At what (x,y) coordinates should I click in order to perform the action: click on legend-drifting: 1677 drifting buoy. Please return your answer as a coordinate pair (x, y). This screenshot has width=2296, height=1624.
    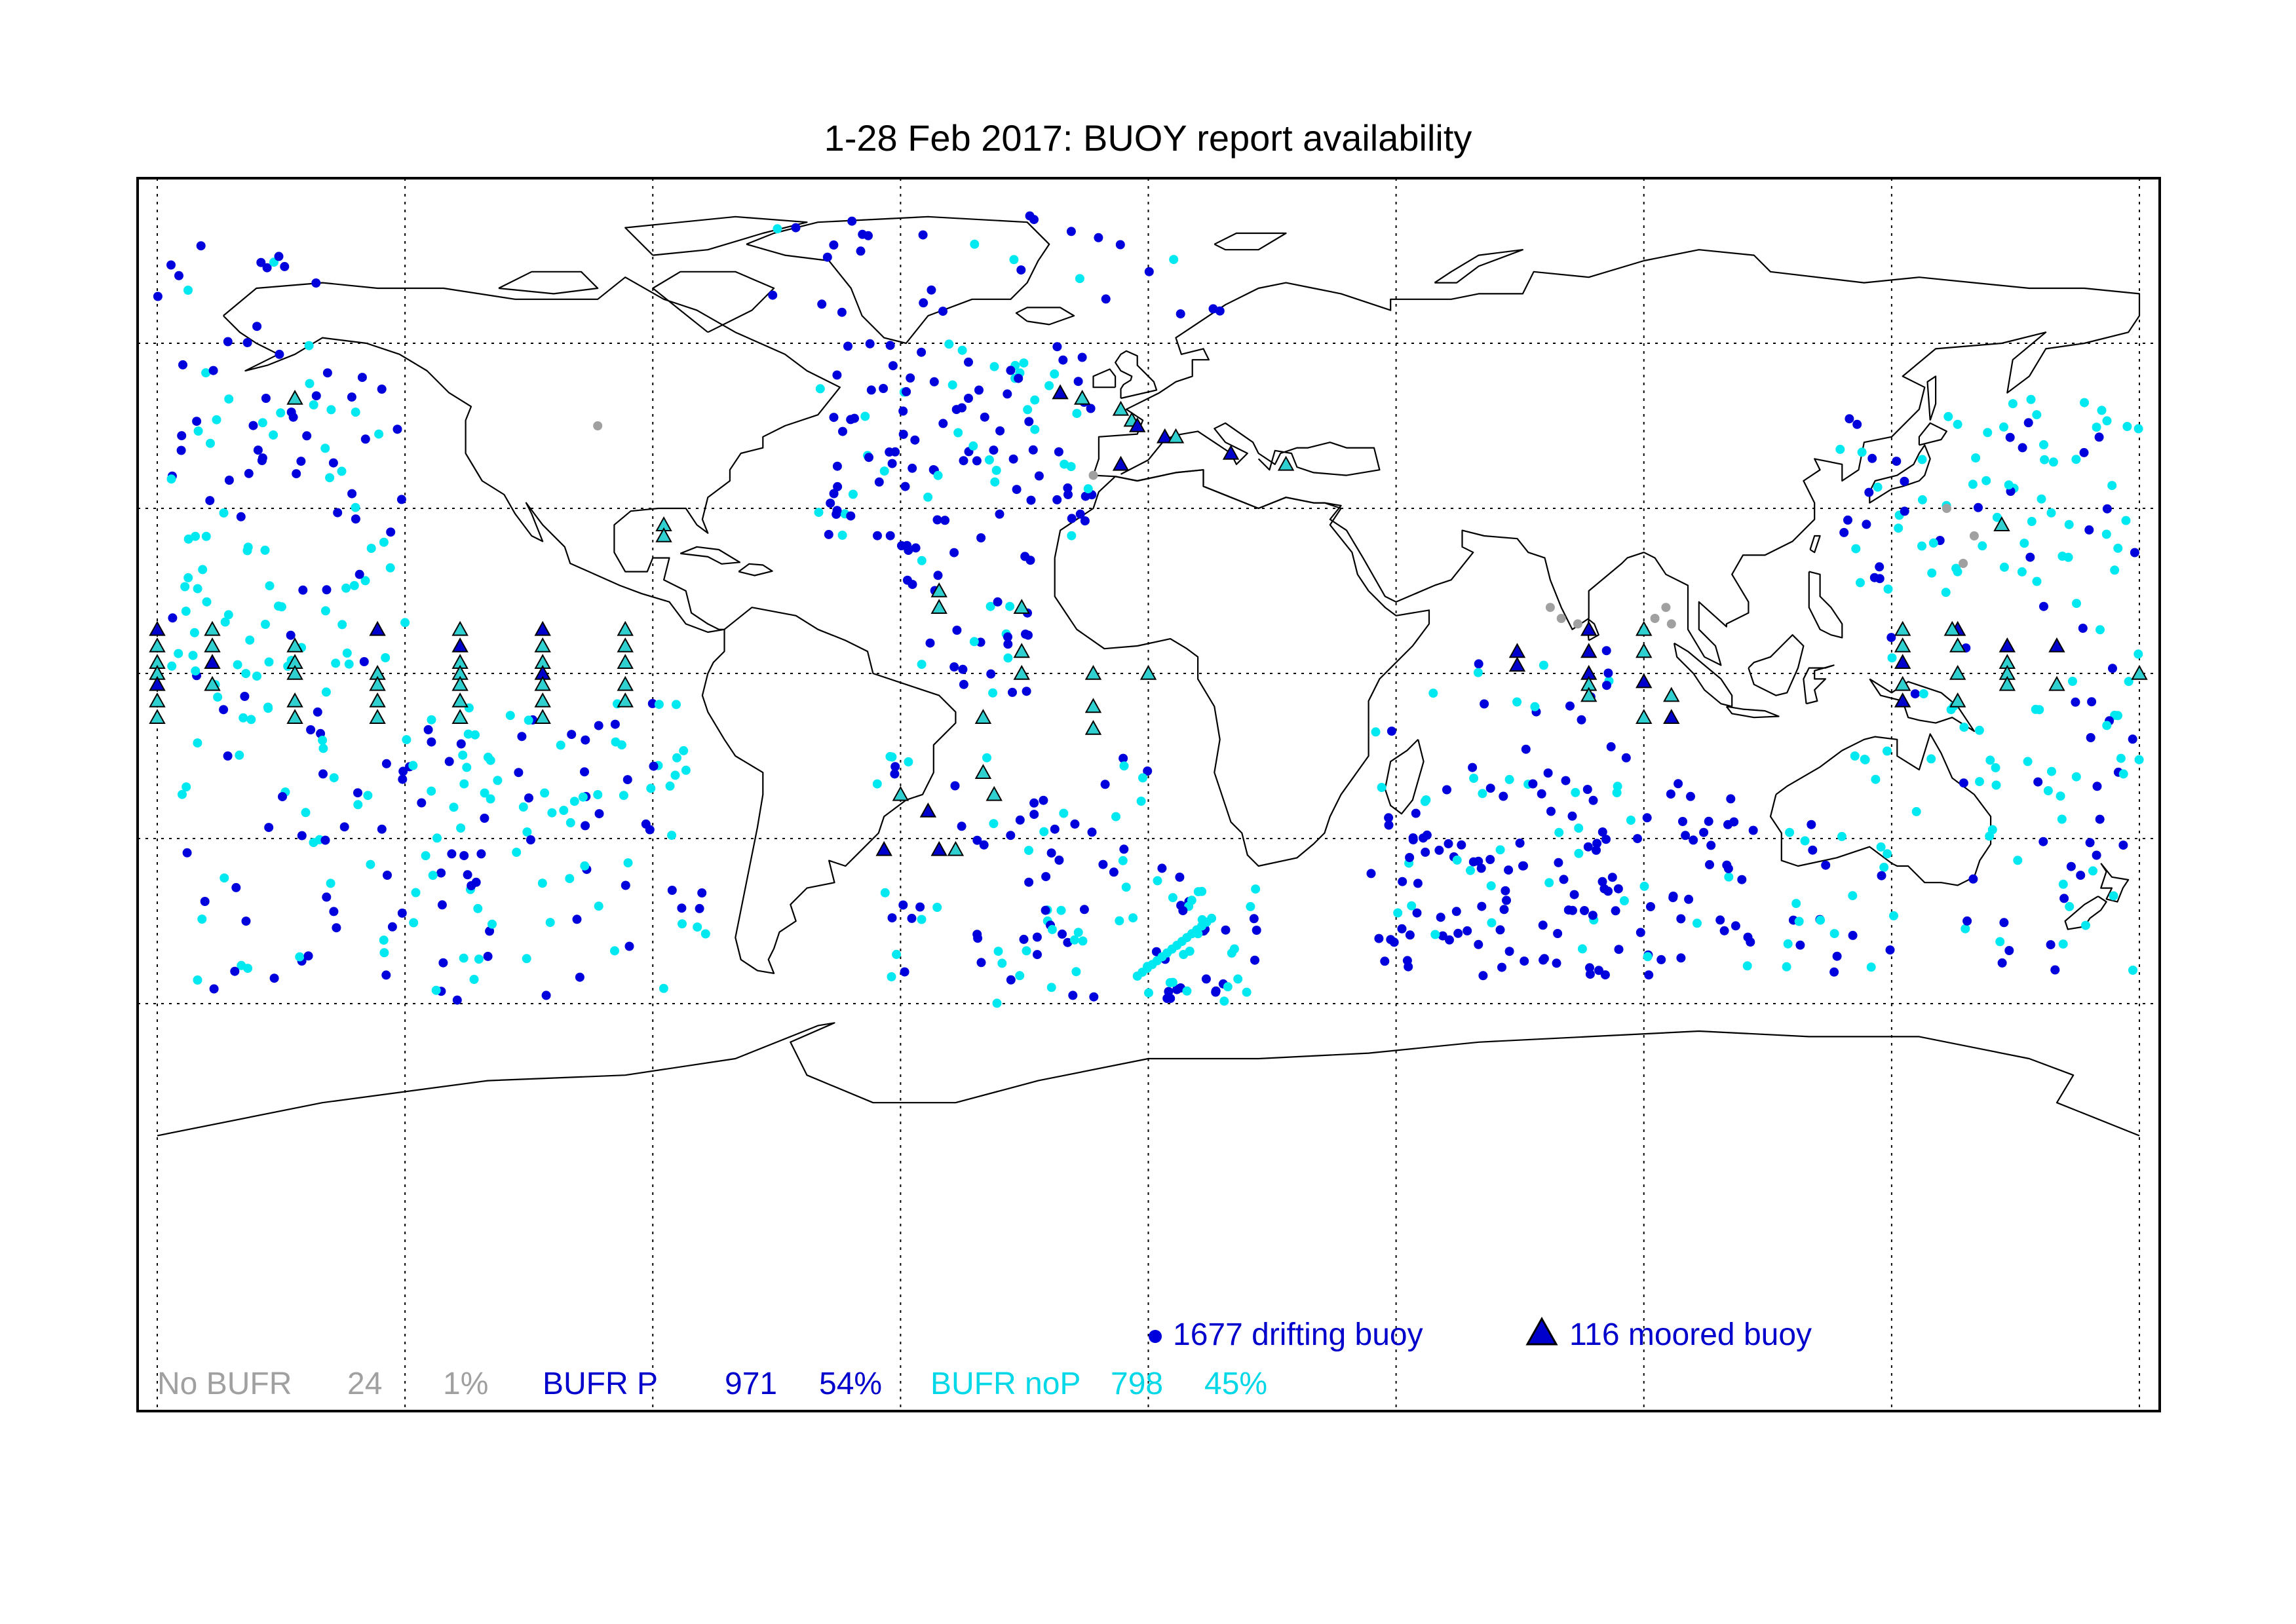
    Looking at the image, I should click on (1298, 1334).